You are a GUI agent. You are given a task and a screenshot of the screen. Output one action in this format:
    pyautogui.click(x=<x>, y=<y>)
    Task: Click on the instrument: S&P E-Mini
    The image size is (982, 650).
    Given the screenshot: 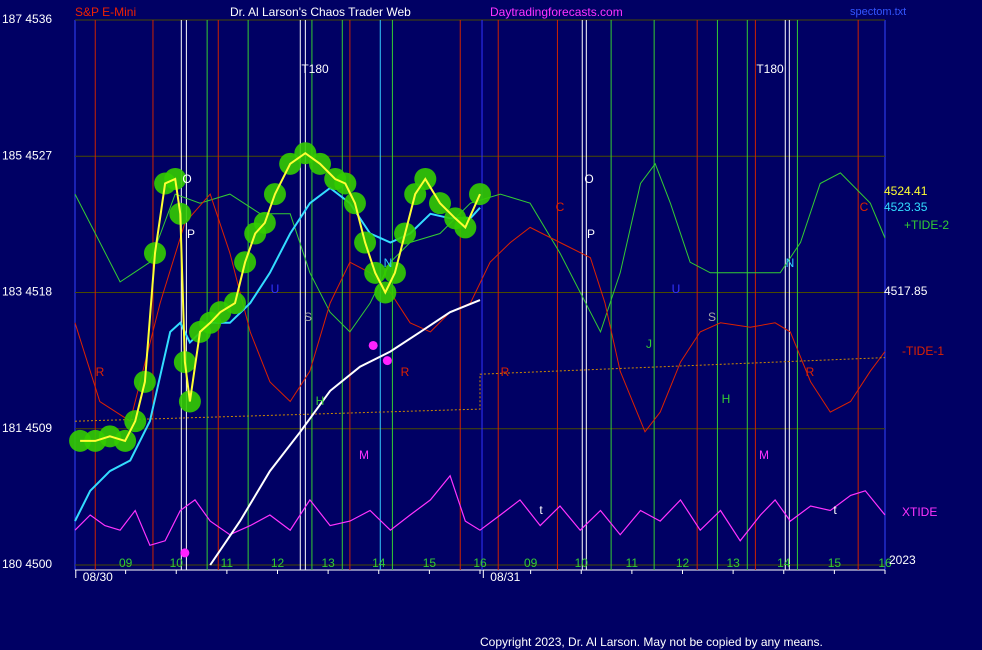 What is the action you would take?
    pyautogui.click(x=105, y=12)
    